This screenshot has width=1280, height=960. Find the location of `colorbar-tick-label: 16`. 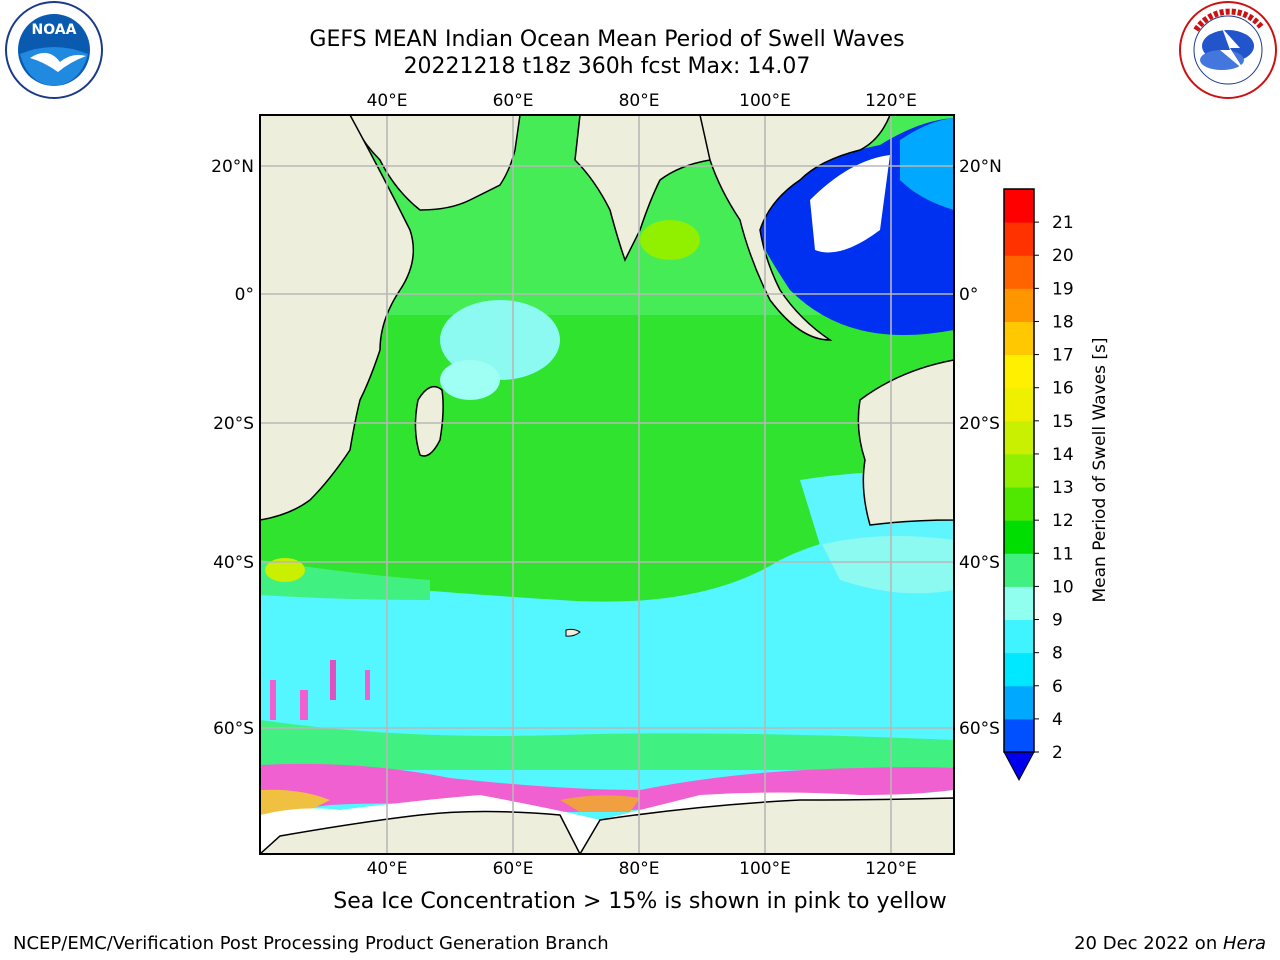

colorbar-tick-label: 16 is located at coordinates (1063, 389).